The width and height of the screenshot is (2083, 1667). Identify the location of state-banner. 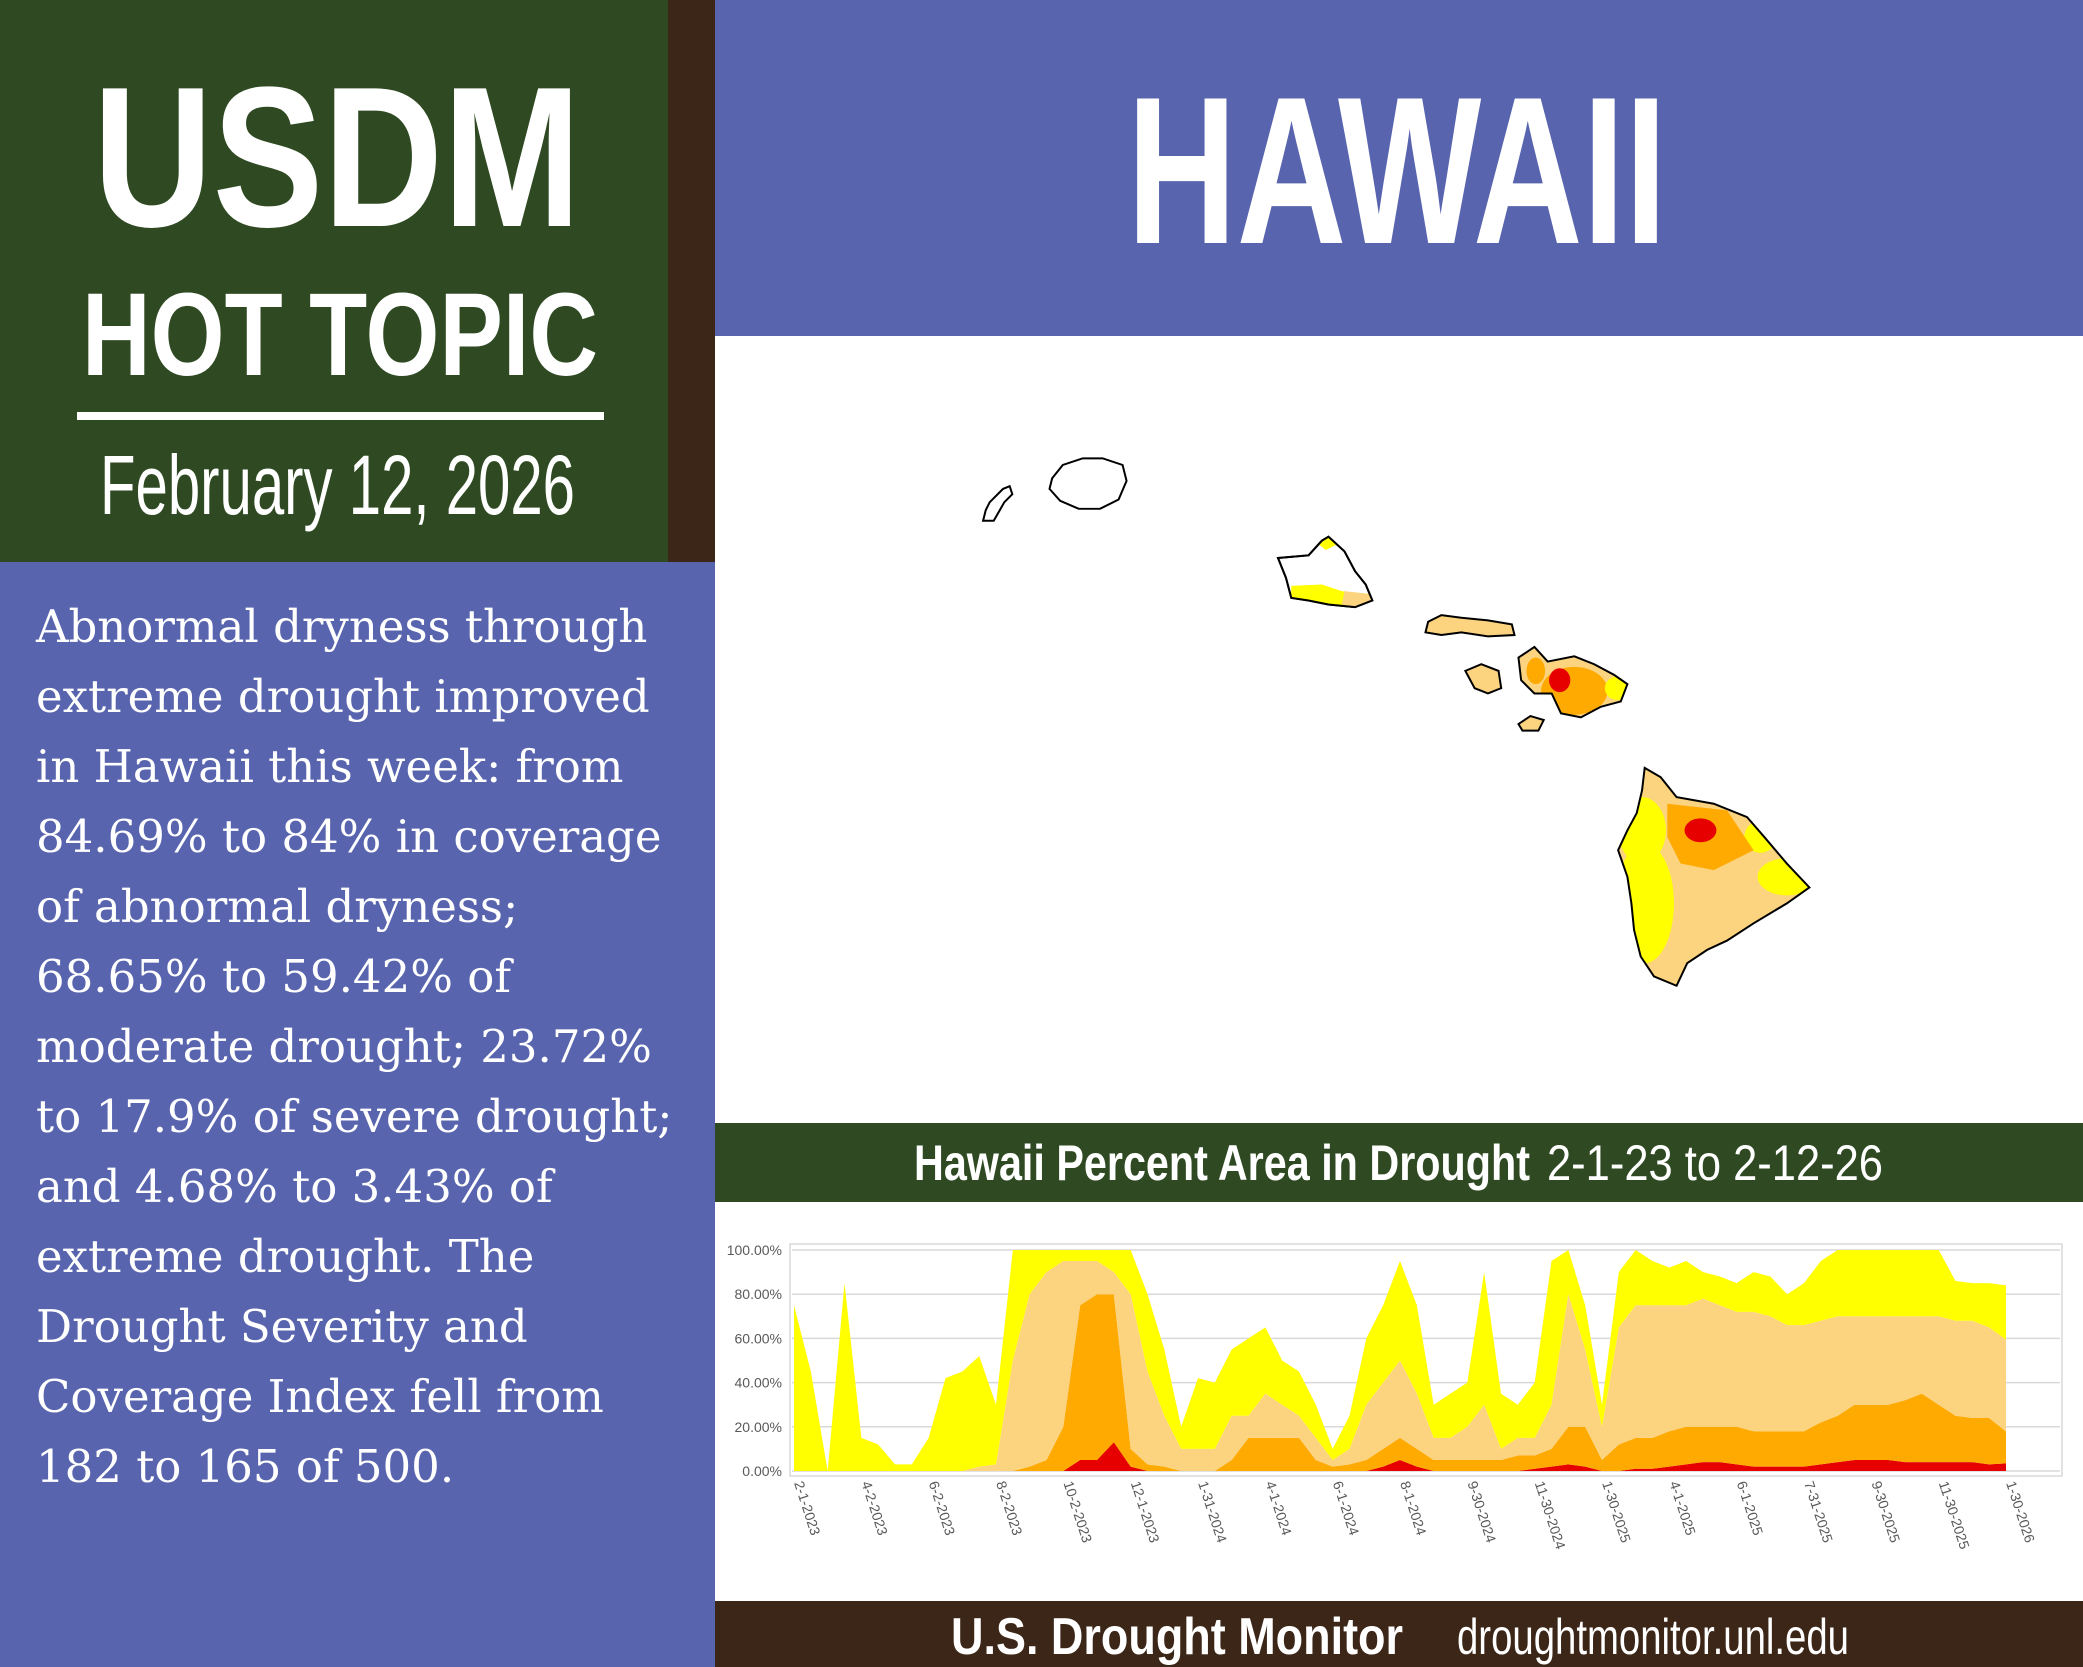
(1399, 168).